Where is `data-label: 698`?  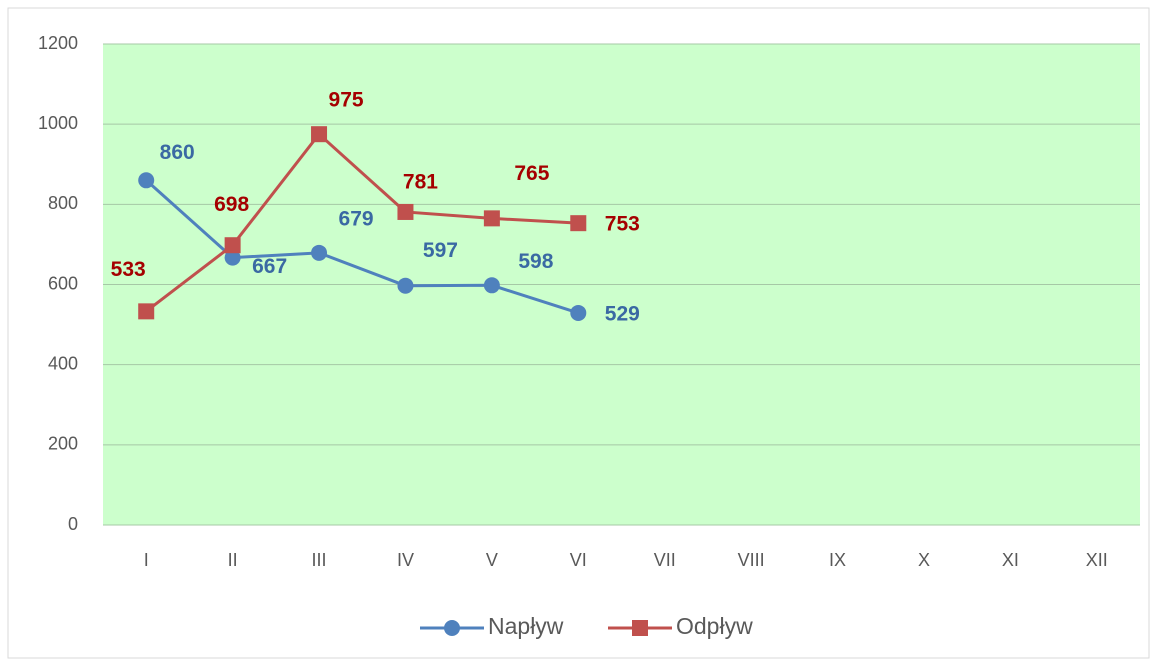
data-label: 698 is located at coordinates (231, 204).